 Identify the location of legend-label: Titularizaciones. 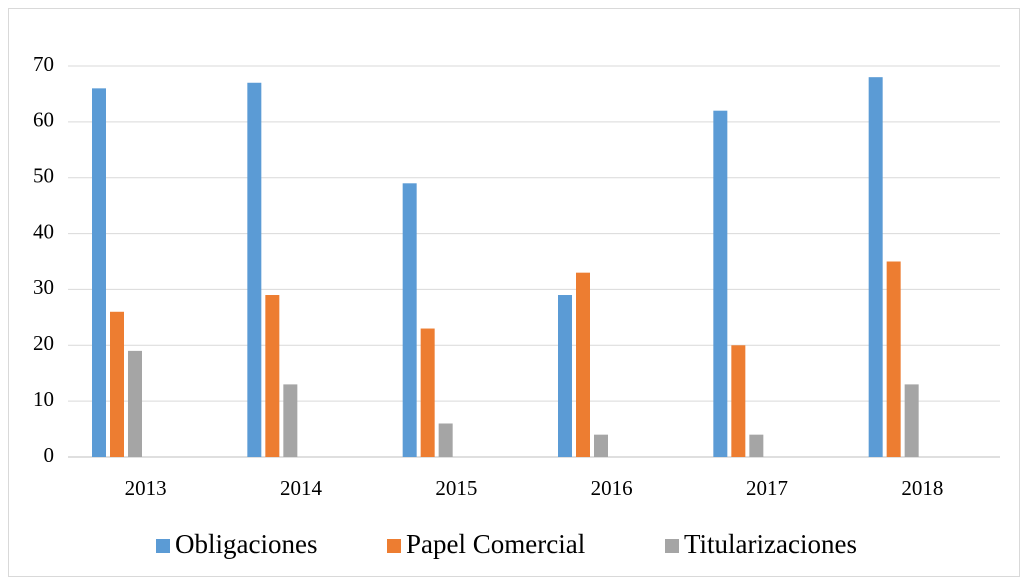
(770, 544).